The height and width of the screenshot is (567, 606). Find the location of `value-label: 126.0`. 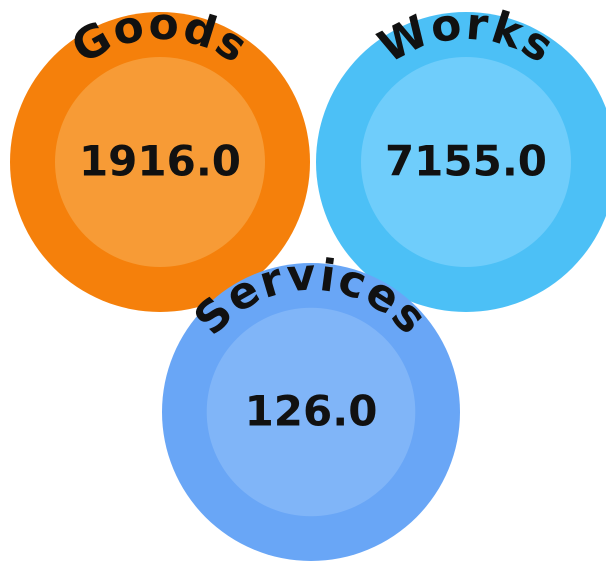

value-label: 126.0 is located at coordinates (311, 411).